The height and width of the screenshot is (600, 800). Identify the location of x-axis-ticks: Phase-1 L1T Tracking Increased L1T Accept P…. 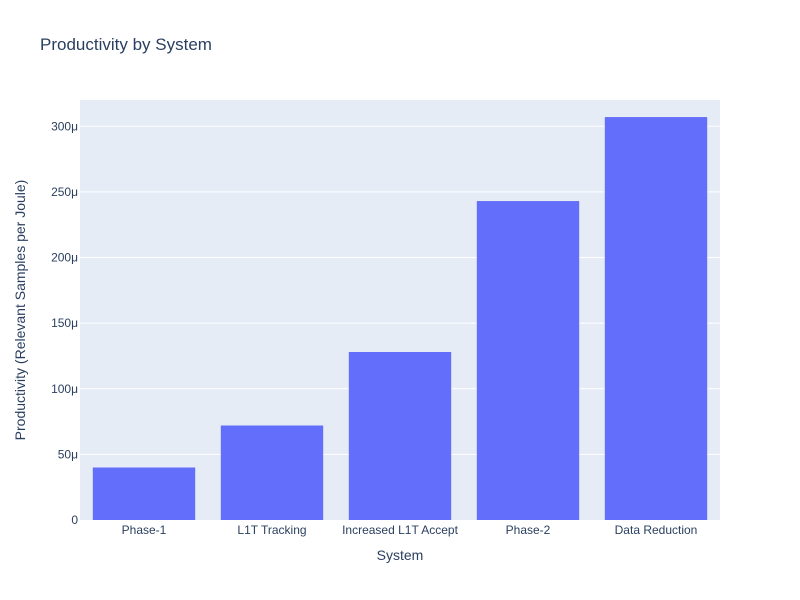
(410, 530).